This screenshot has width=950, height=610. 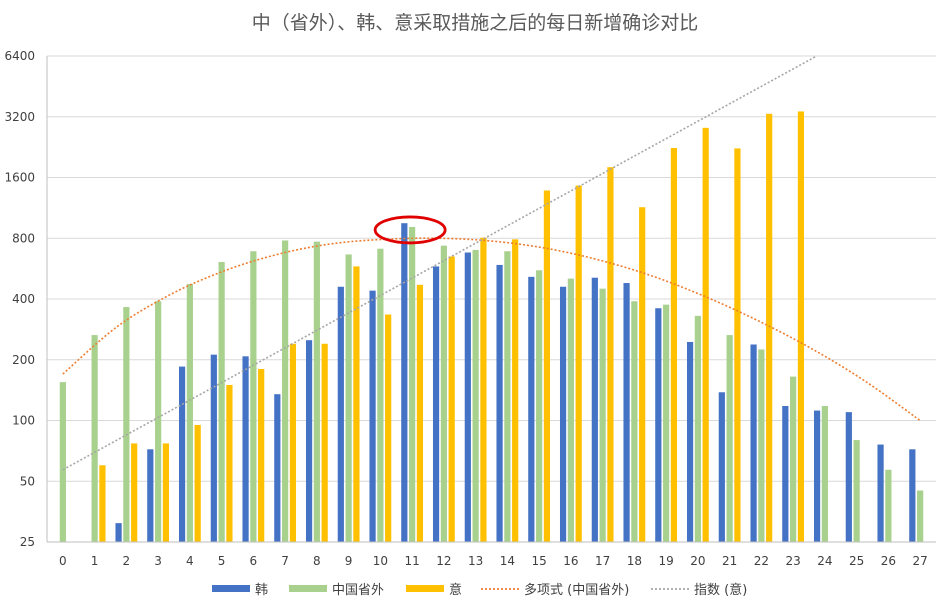 What do you see at coordinates (166, 492) in the screenshot?
I see `bar-意-3` at bounding box center [166, 492].